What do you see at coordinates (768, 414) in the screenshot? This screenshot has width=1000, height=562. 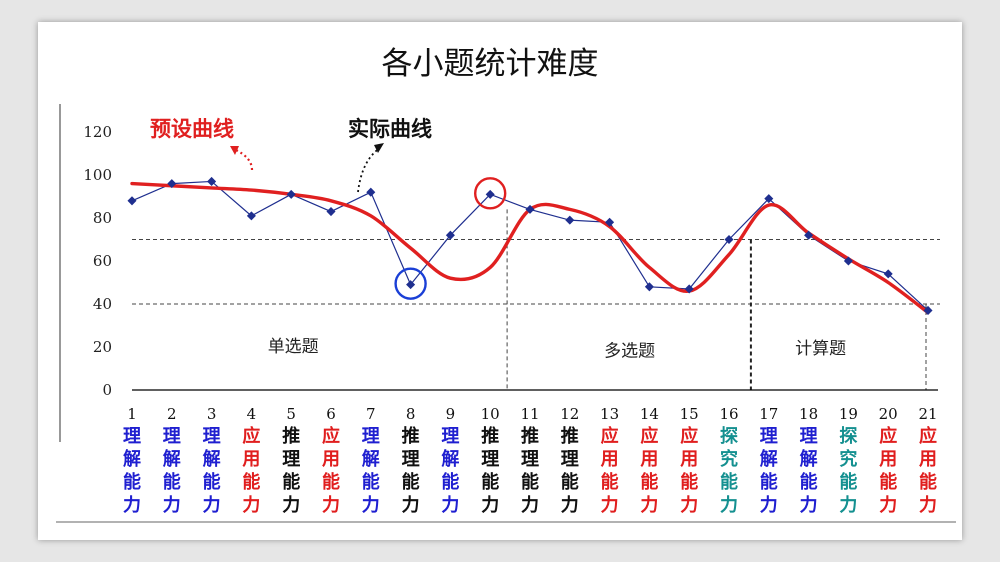 I see `x-tick-label: 17` at bounding box center [768, 414].